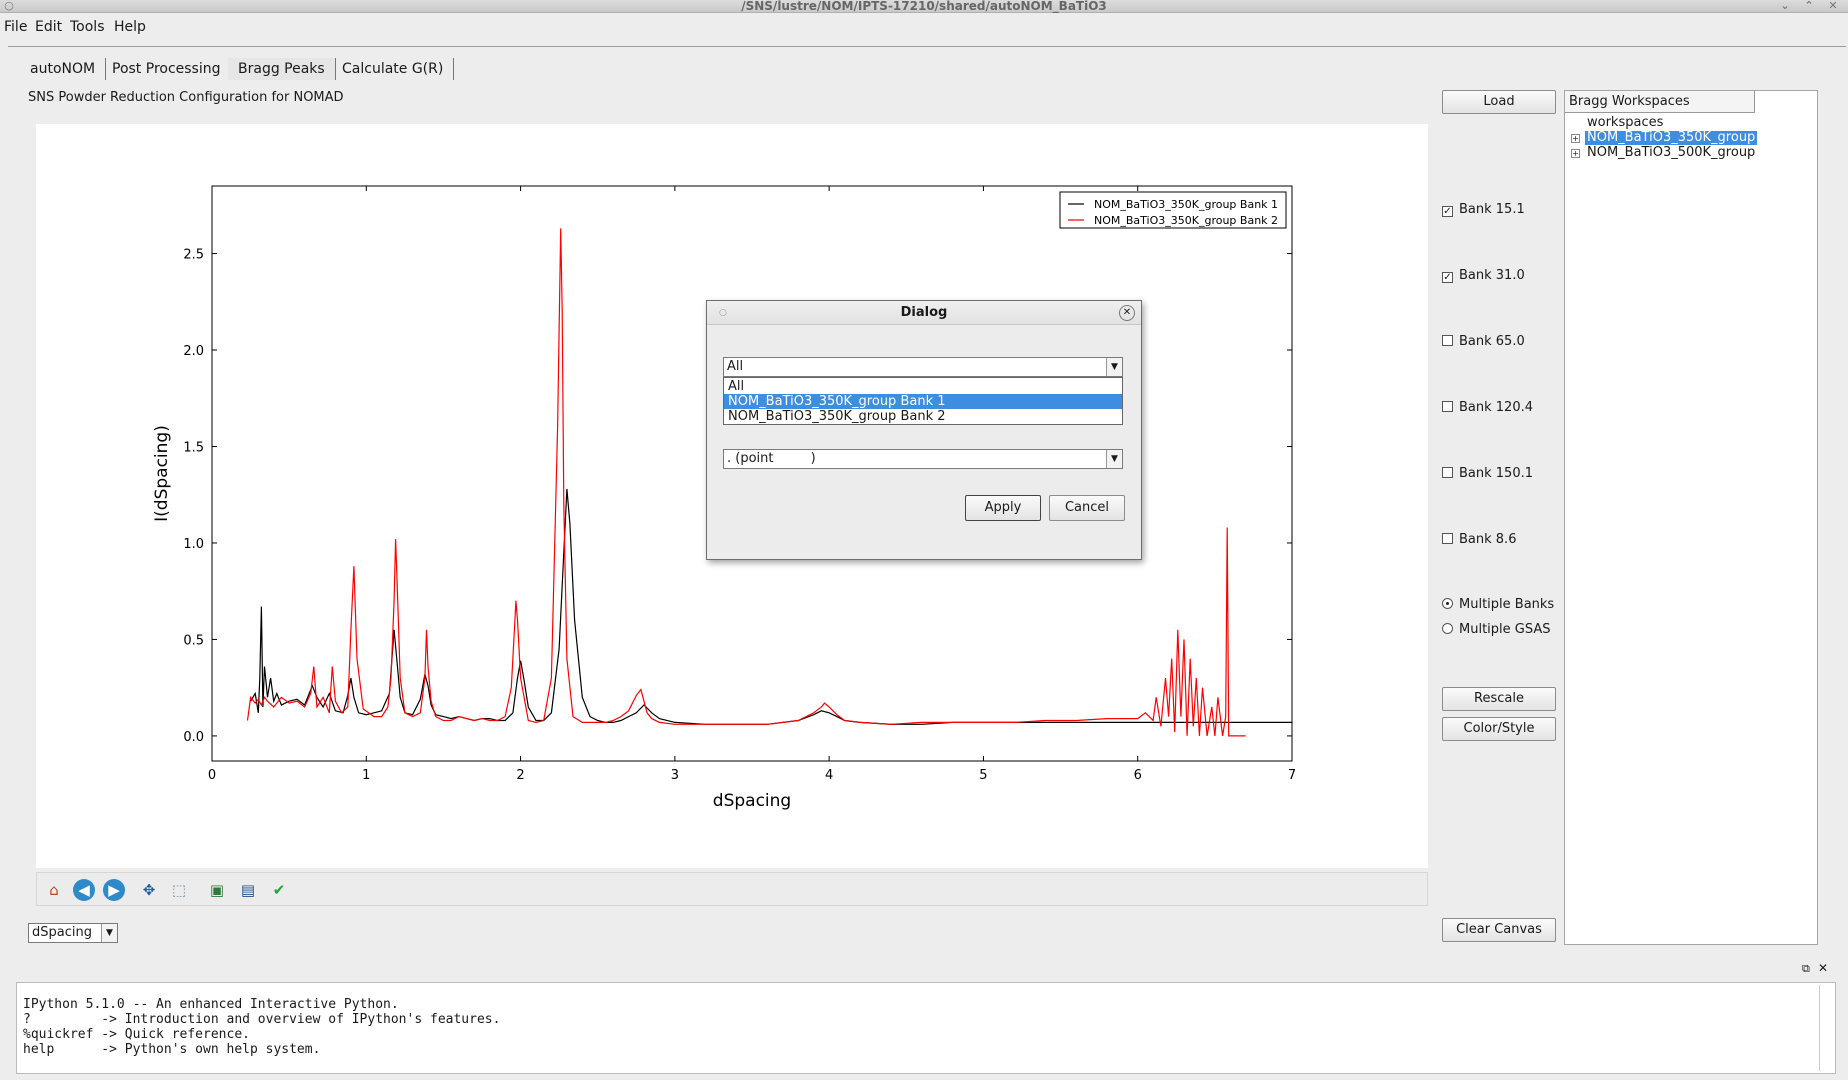 The width and height of the screenshot is (1848, 1080). Describe the element at coordinates (1660, 102) in the screenshot. I see `workspaces-header: Bragg Workspaces` at that location.